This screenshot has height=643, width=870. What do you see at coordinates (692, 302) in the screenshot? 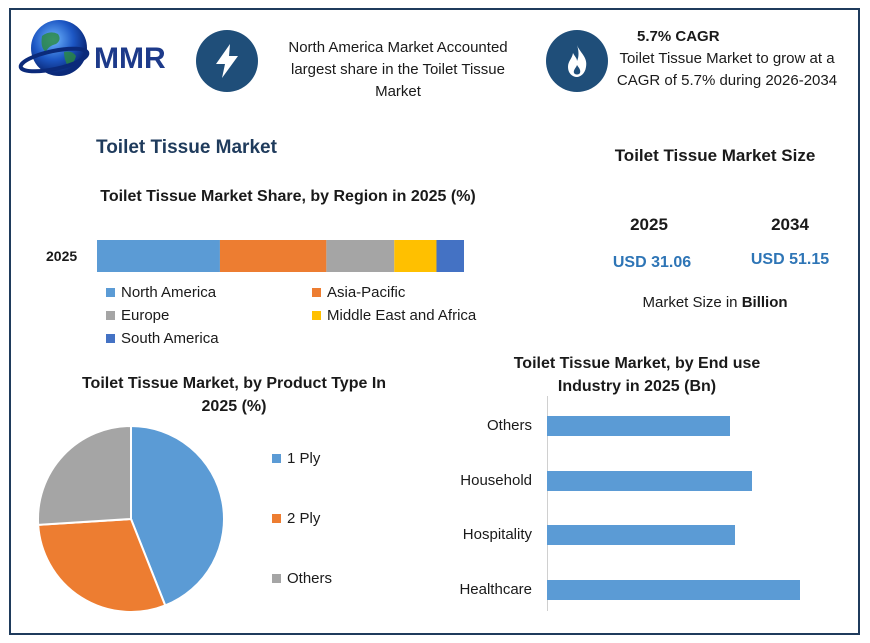
I see `unit-prefix: Market Size in` at bounding box center [692, 302].